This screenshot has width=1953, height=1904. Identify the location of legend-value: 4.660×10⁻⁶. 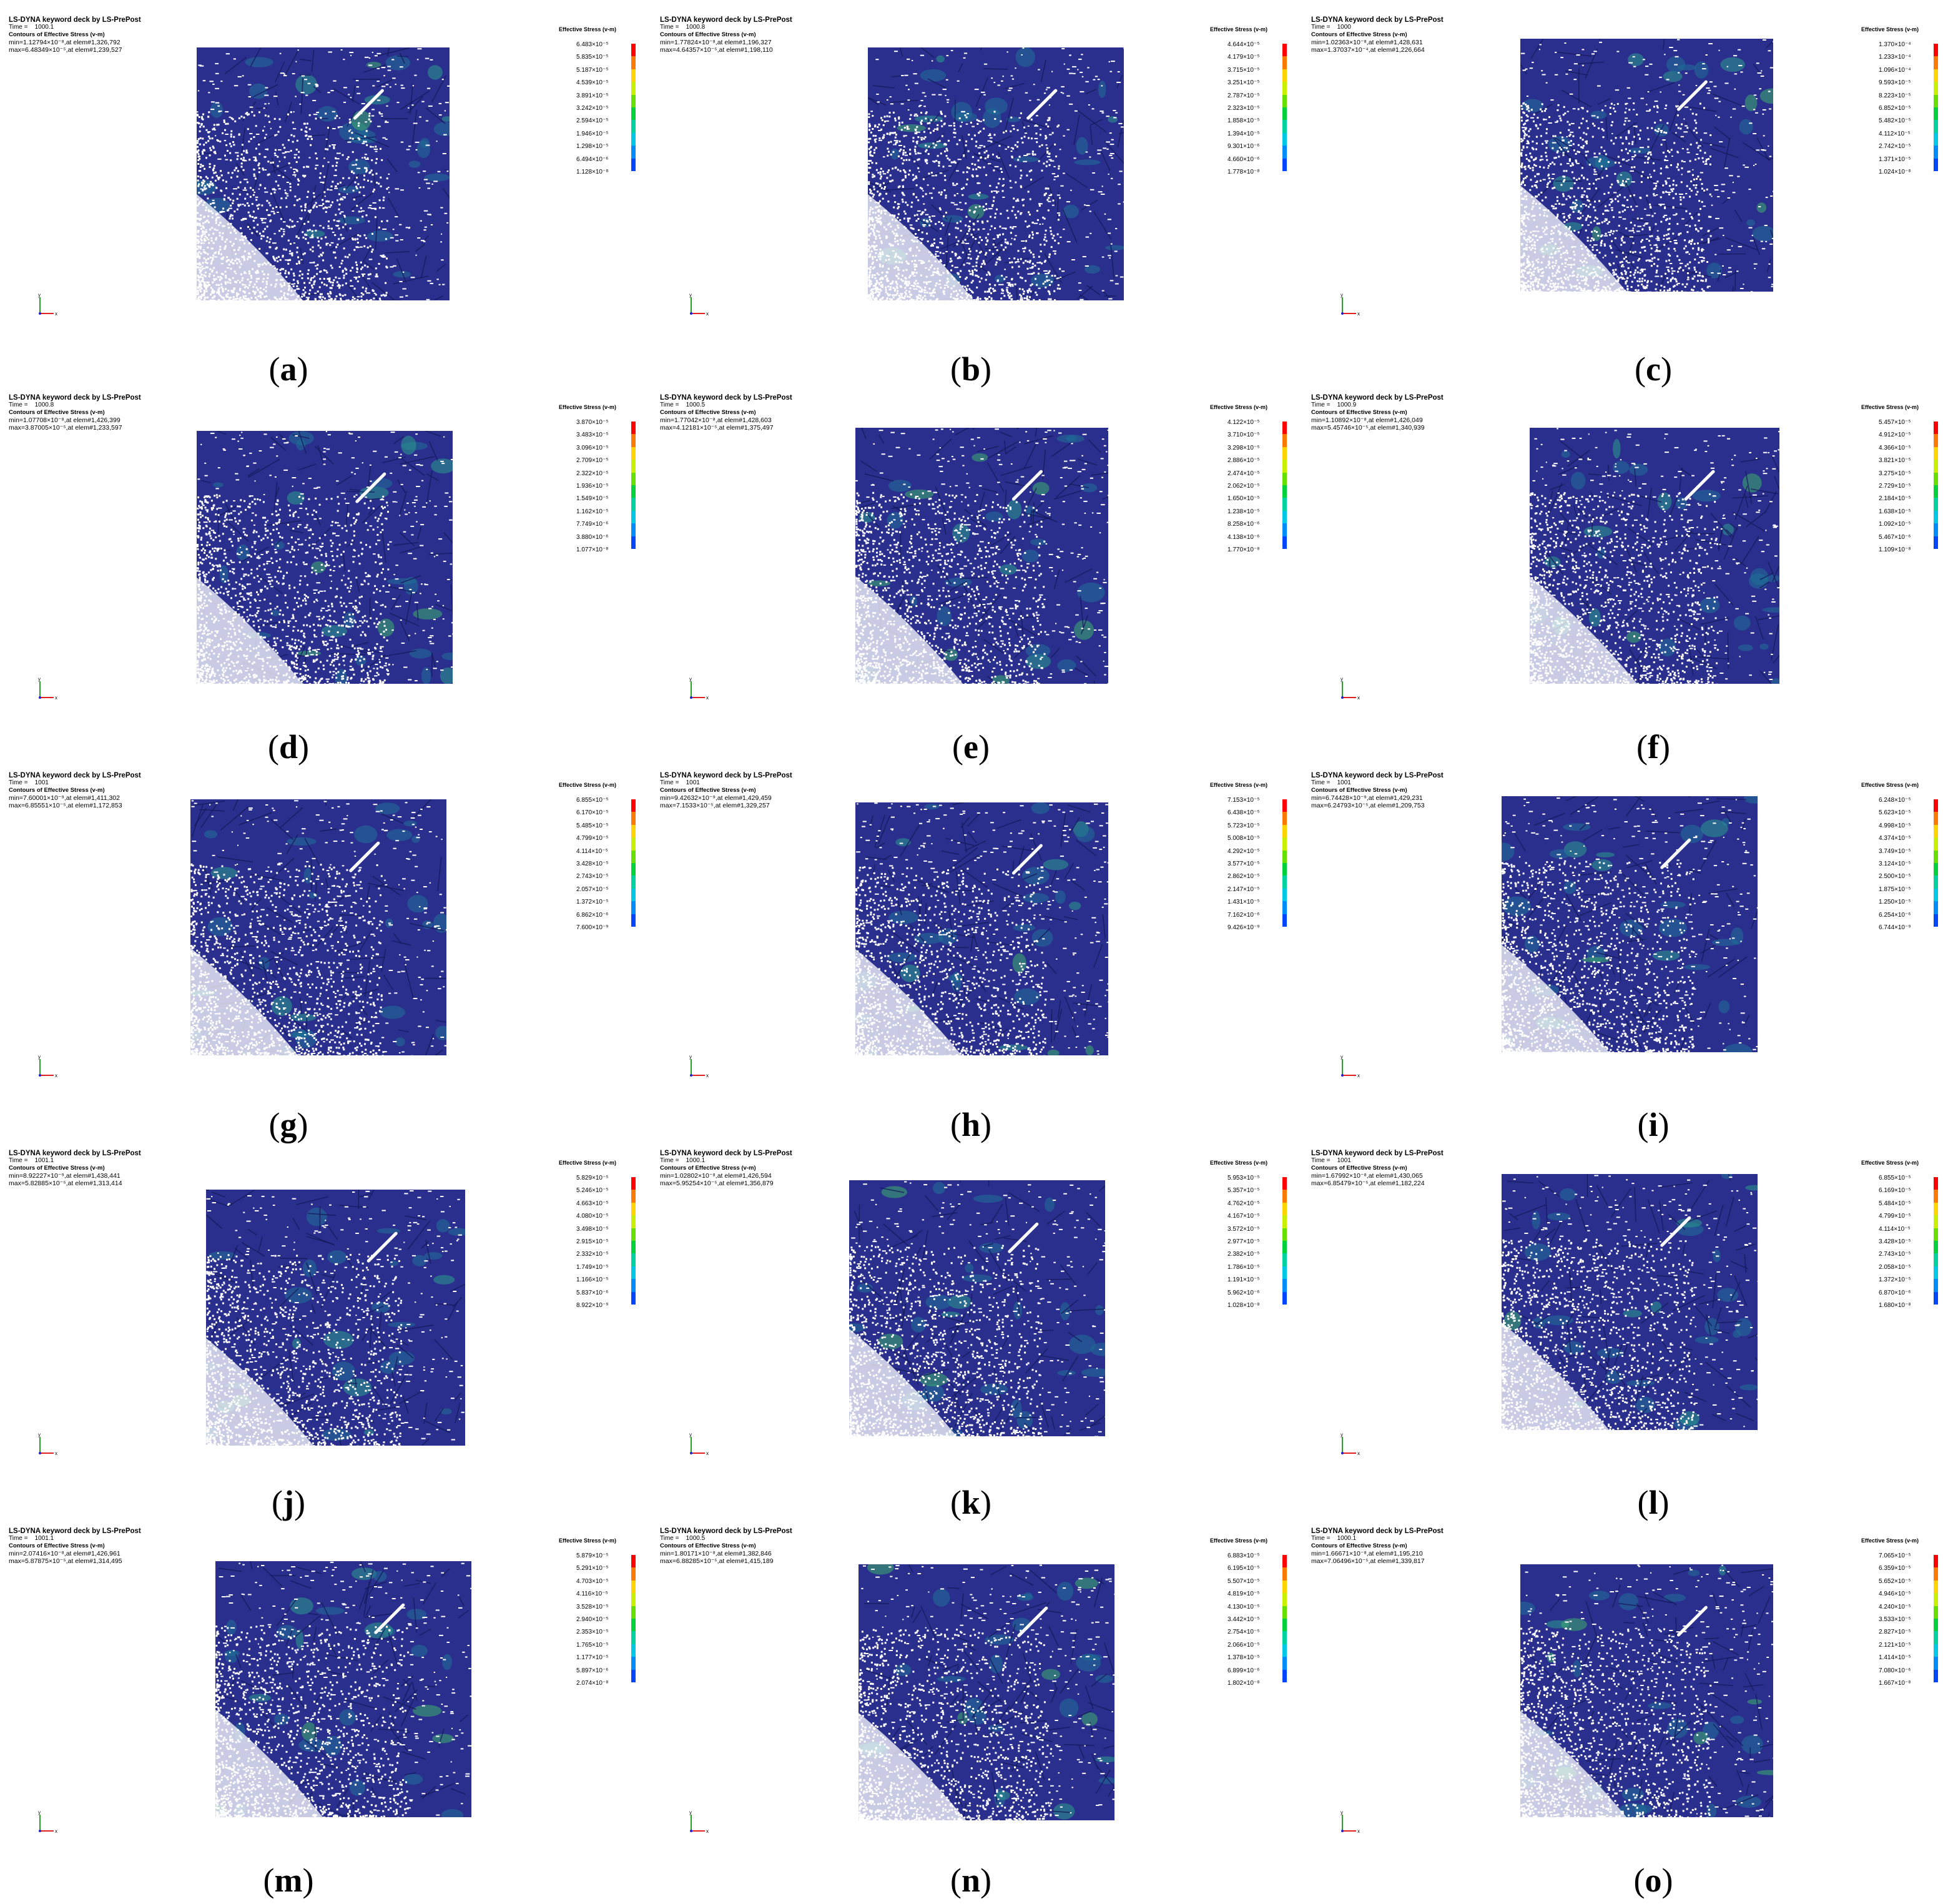
(1243, 160).